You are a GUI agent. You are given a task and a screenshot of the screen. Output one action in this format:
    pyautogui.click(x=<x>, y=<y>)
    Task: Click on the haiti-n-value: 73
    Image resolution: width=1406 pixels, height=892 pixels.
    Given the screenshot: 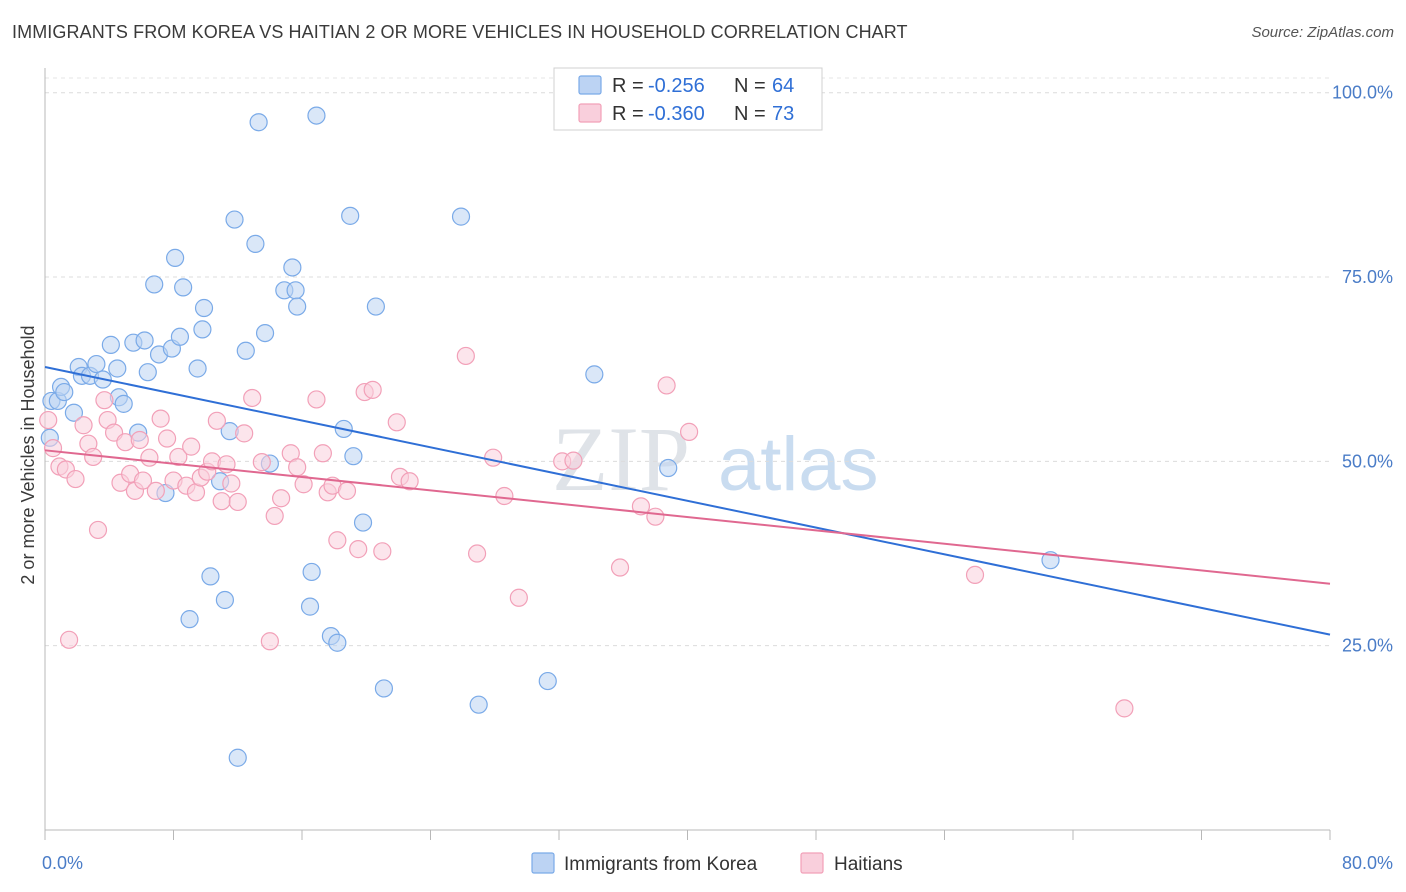 What is the action you would take?
    pyautogui.click(x=783, y=114)
    